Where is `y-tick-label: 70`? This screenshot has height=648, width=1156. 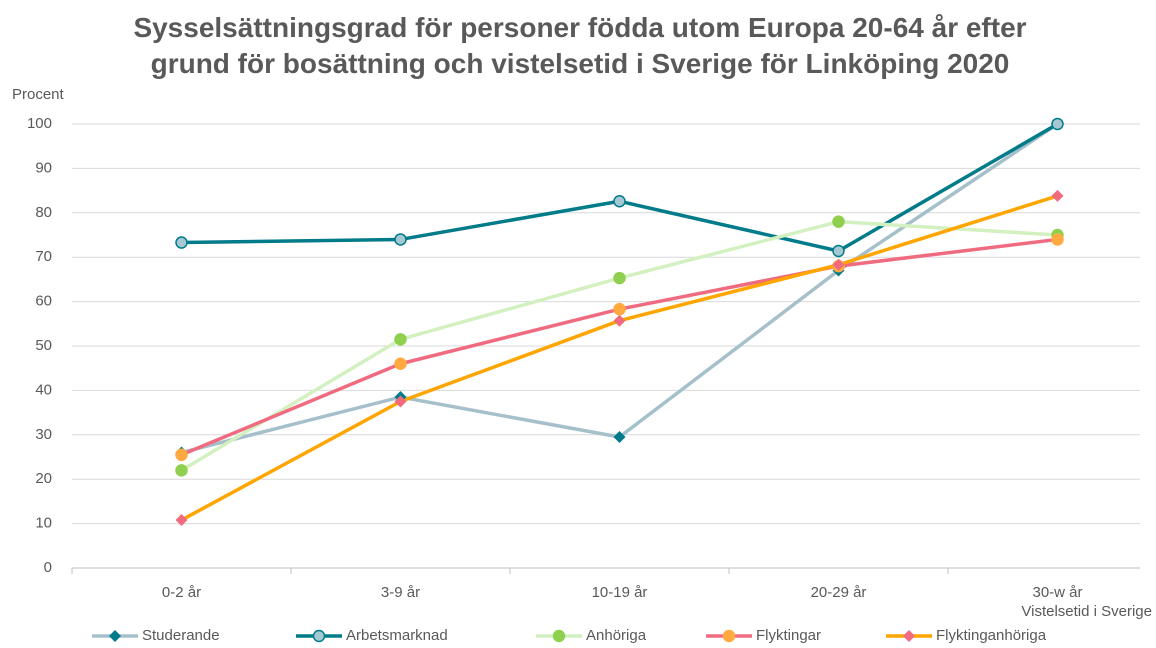 y-tick-label: 70 is located at coordinates (43, 256).